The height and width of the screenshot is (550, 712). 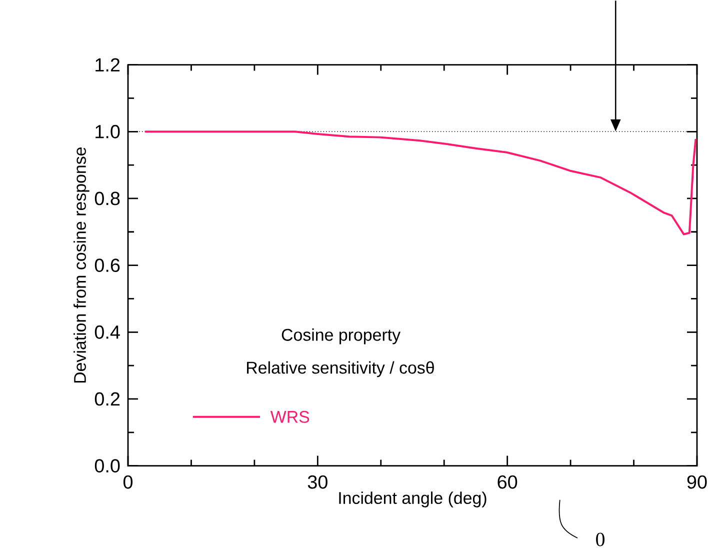 I want to click on y-tick-label: 0.6, so click(x=107, y=265).